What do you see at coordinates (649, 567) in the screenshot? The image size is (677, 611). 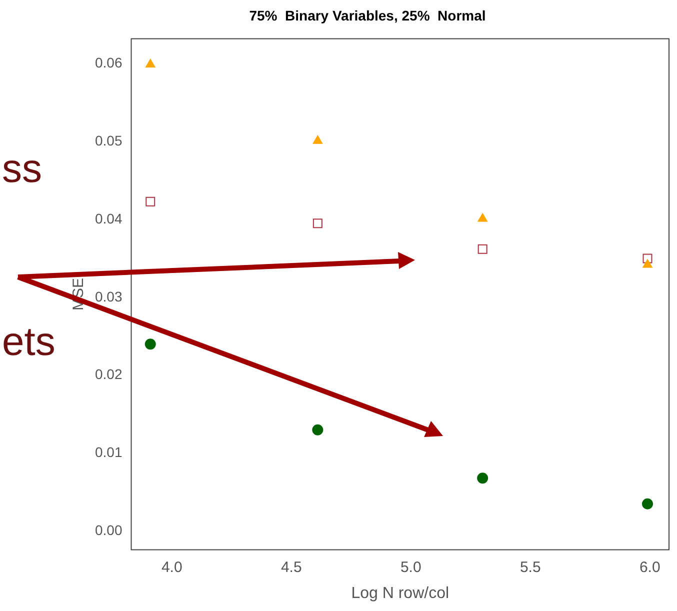 I see `x-tick-label: 6.0` at bounding box center [649, 567].